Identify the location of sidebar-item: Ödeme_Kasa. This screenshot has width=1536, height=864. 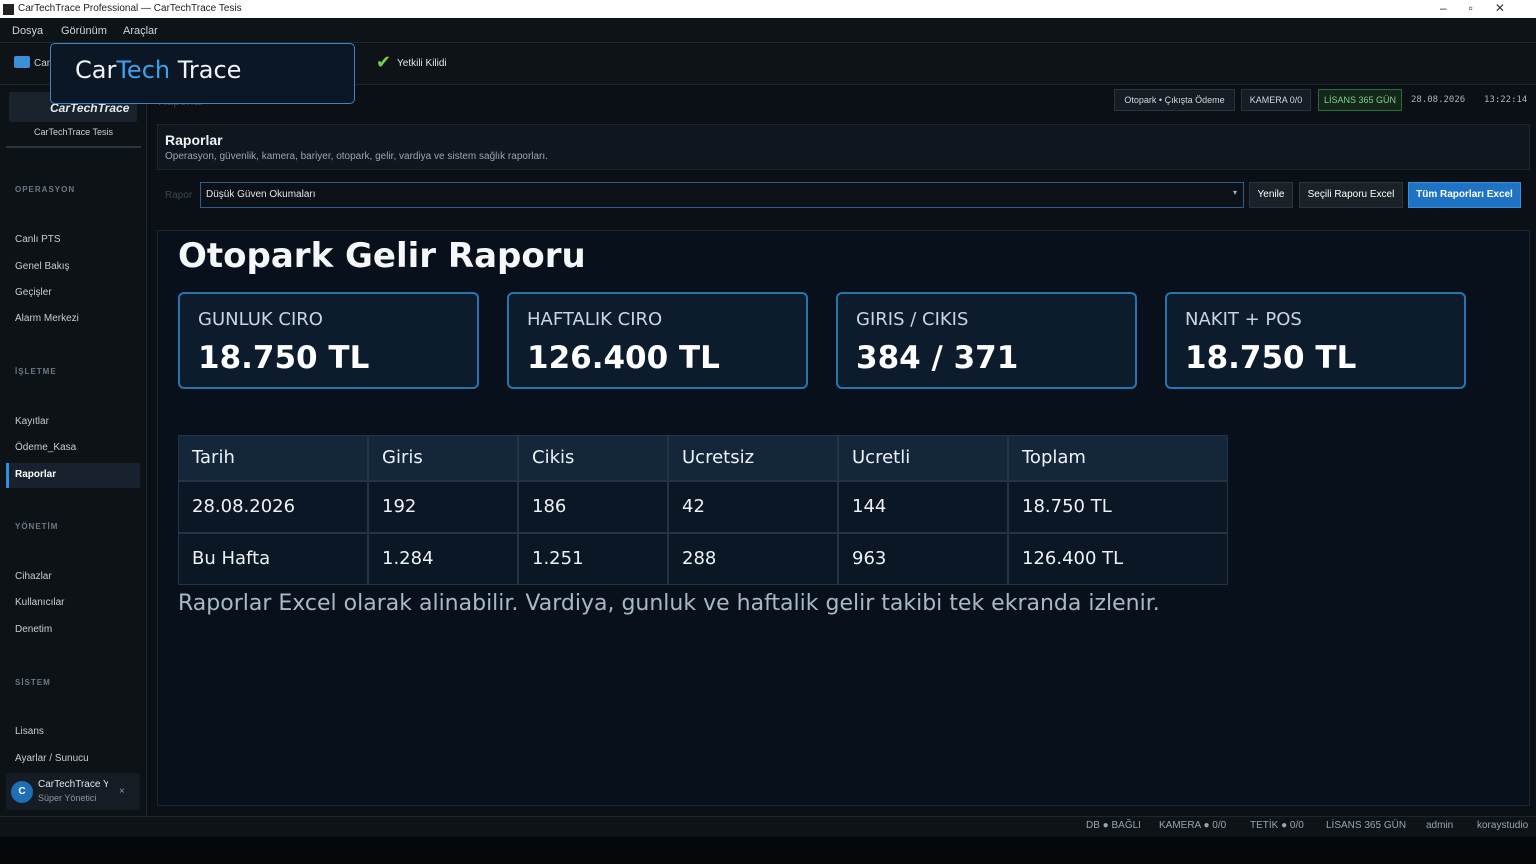
(46, 447).